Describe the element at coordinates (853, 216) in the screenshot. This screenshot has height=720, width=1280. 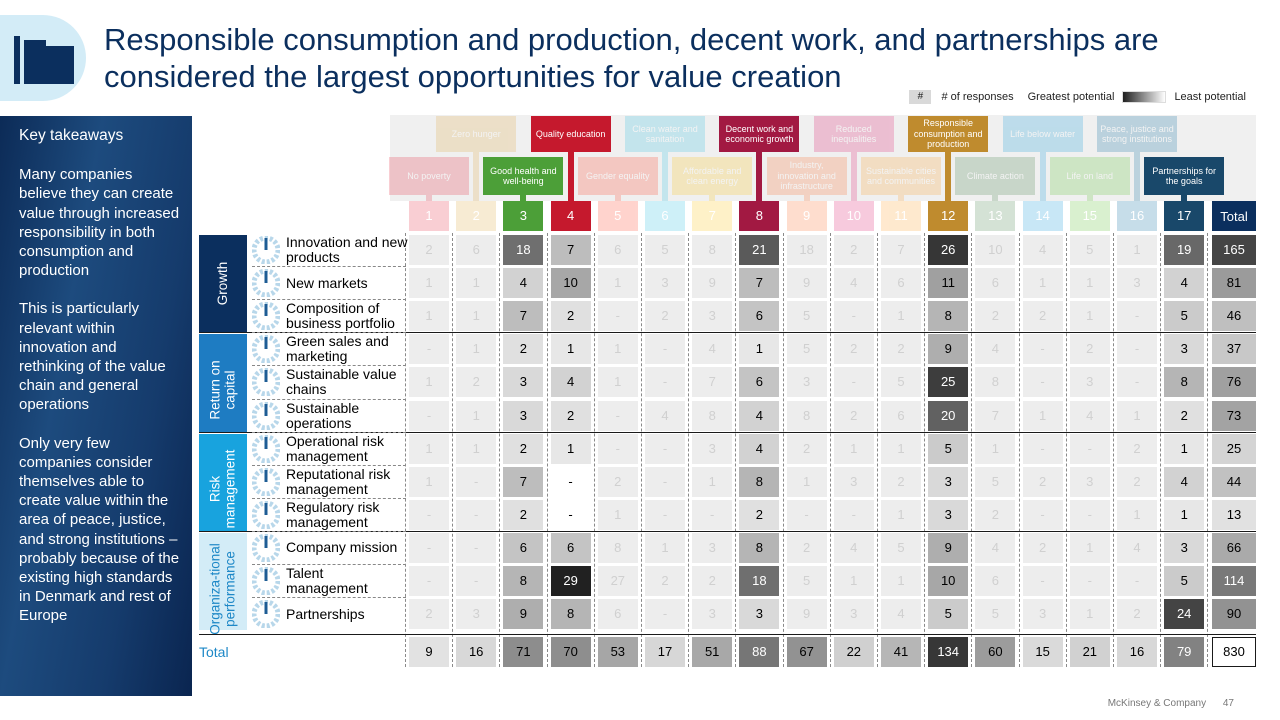
I see `sdg-goal-number: 10` at that location.